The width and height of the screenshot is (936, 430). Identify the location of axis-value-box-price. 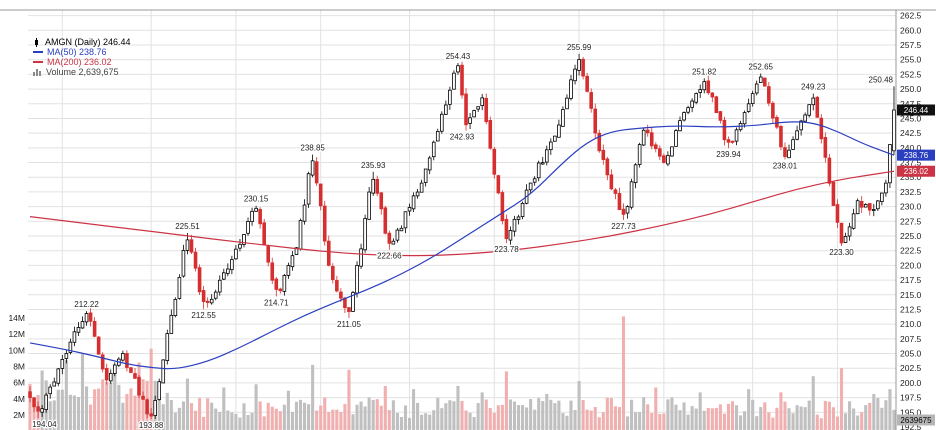
(916, 110).